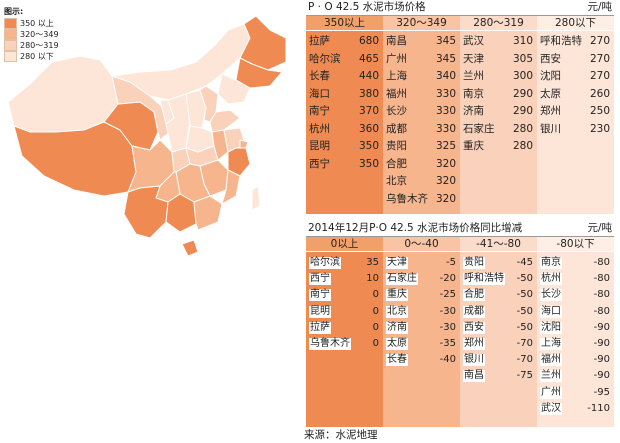 The width and height of the screenshot is (620, 443). Describe the element at coordinates (10, 45) in the screenshot. I see `legend-swatch` at that location.